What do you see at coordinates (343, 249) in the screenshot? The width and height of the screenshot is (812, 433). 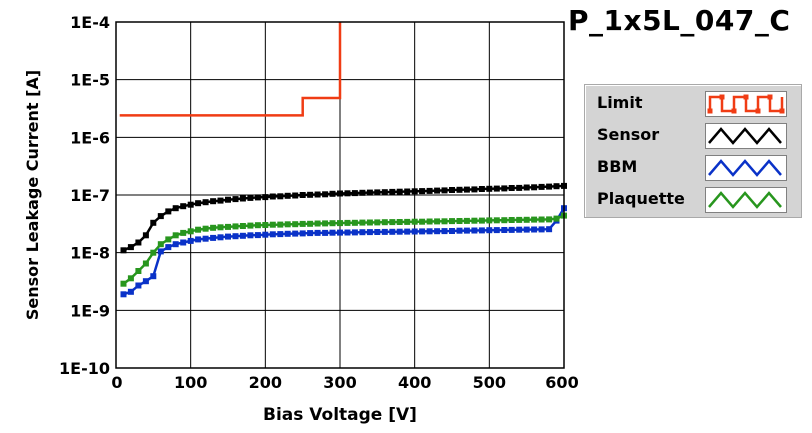 I see `series-plaquette` at bounding box center [343, 249].